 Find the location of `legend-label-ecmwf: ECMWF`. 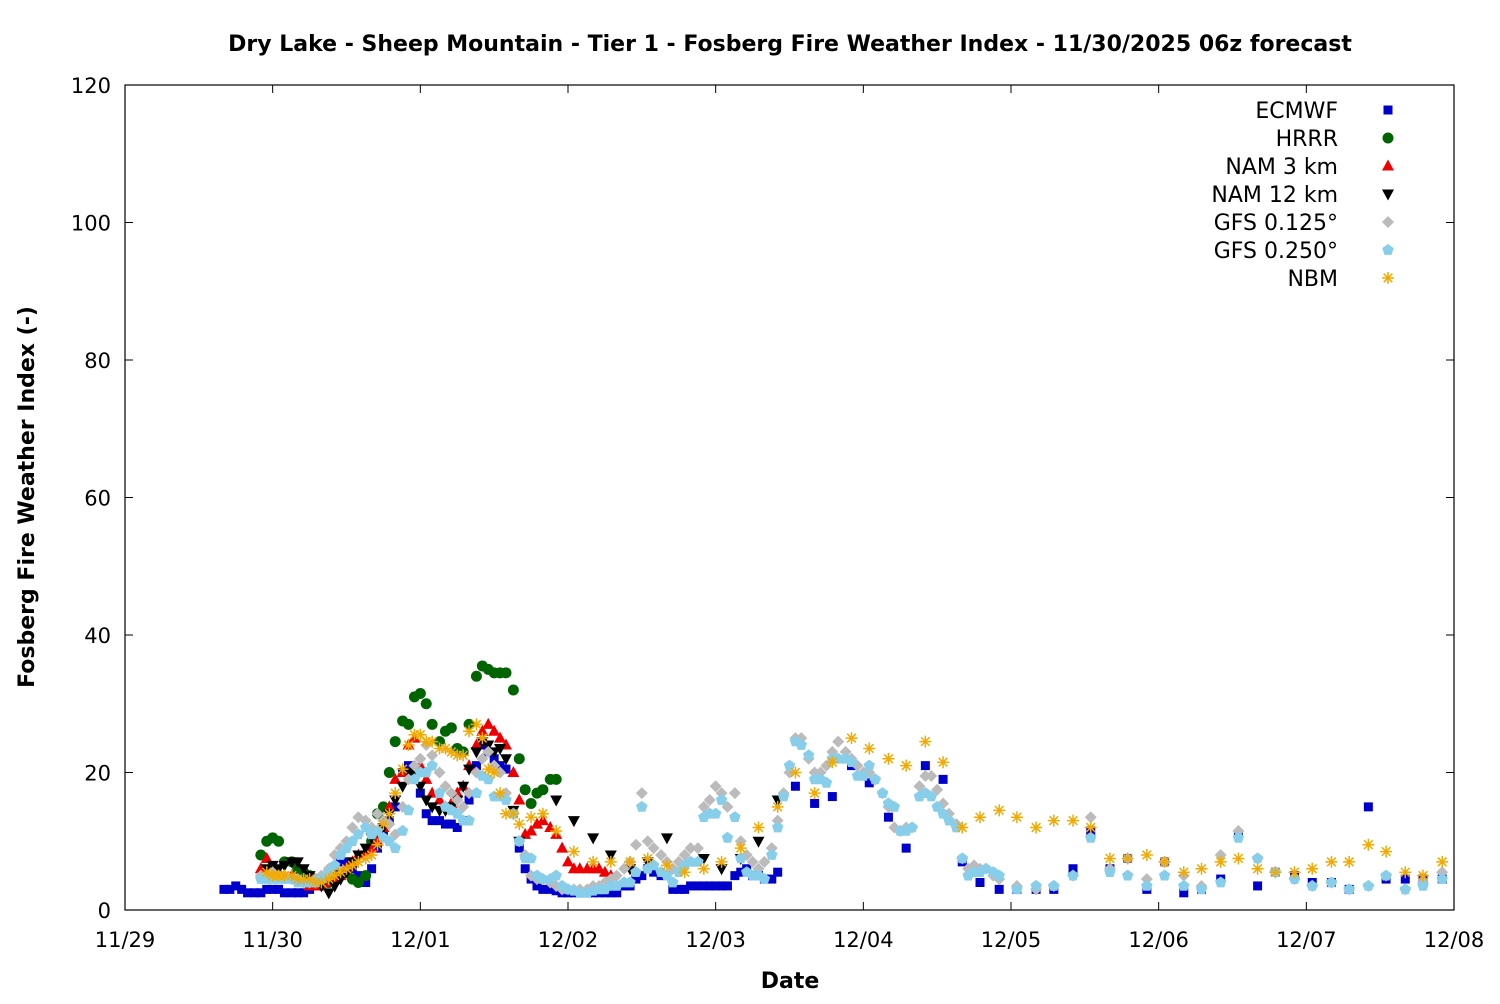

legend-label-ecmwf: ECMWF is located at coordinates (1296, 111).